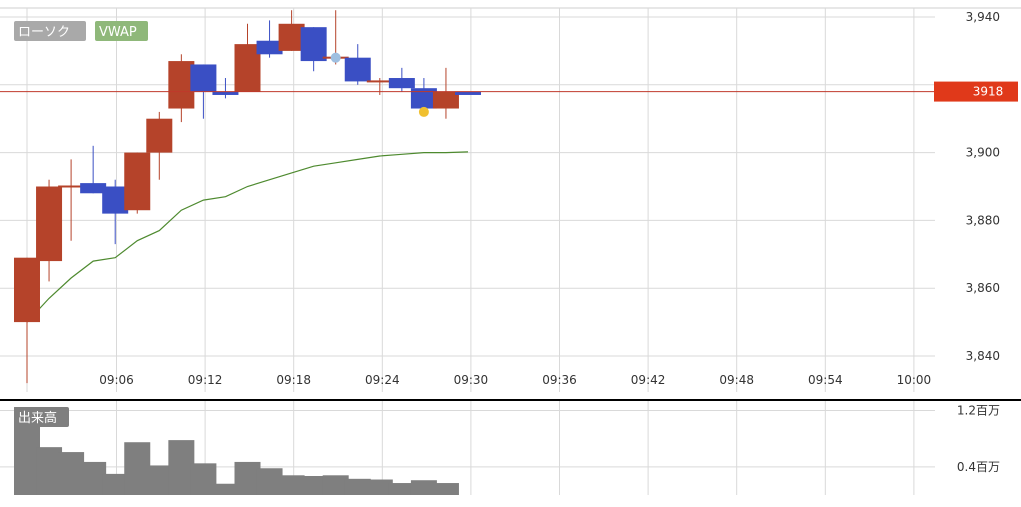 The height and width of the screenshot is (507, 1021). Describe the element at coordinates (983, 356) in the screenshot. I see `y-tick-label: 3,840` at that location.